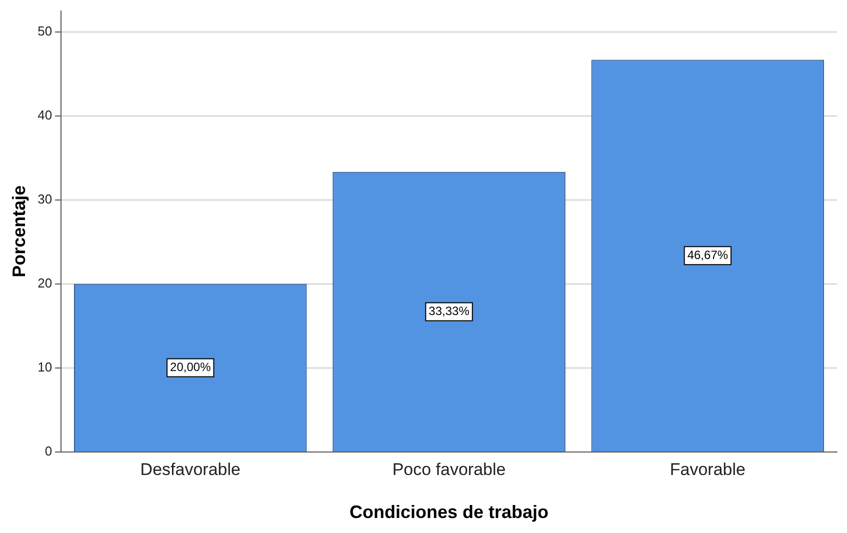  Describe the element at coordinates (707, 255) in the screenshot. I see `data-label: 46,67%` at that location.